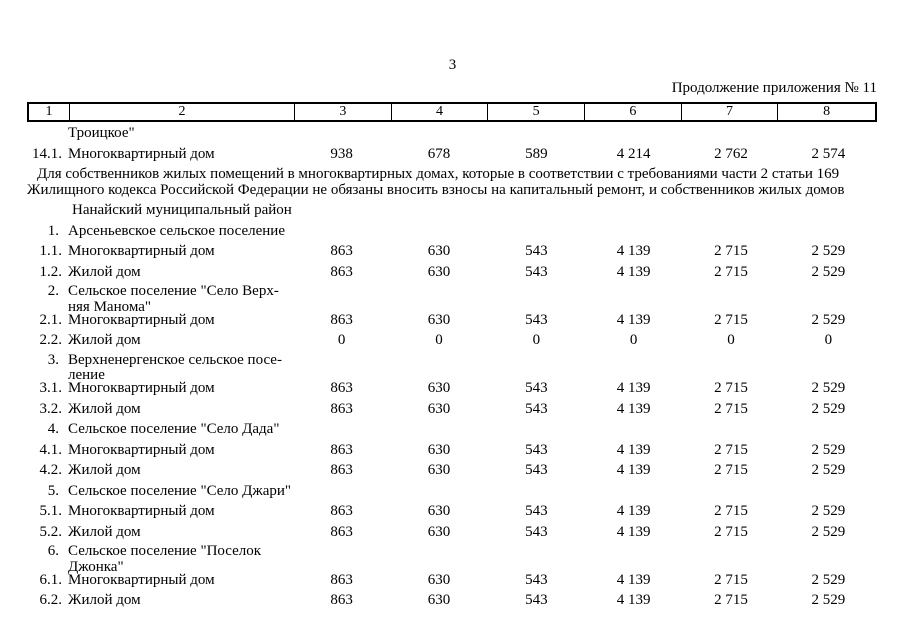  What do you see at coordinates (452, 231) in the screenshot?
I see `section-row: 1. Арсеньевское сельское поселение` at bounding box center [452, 231].